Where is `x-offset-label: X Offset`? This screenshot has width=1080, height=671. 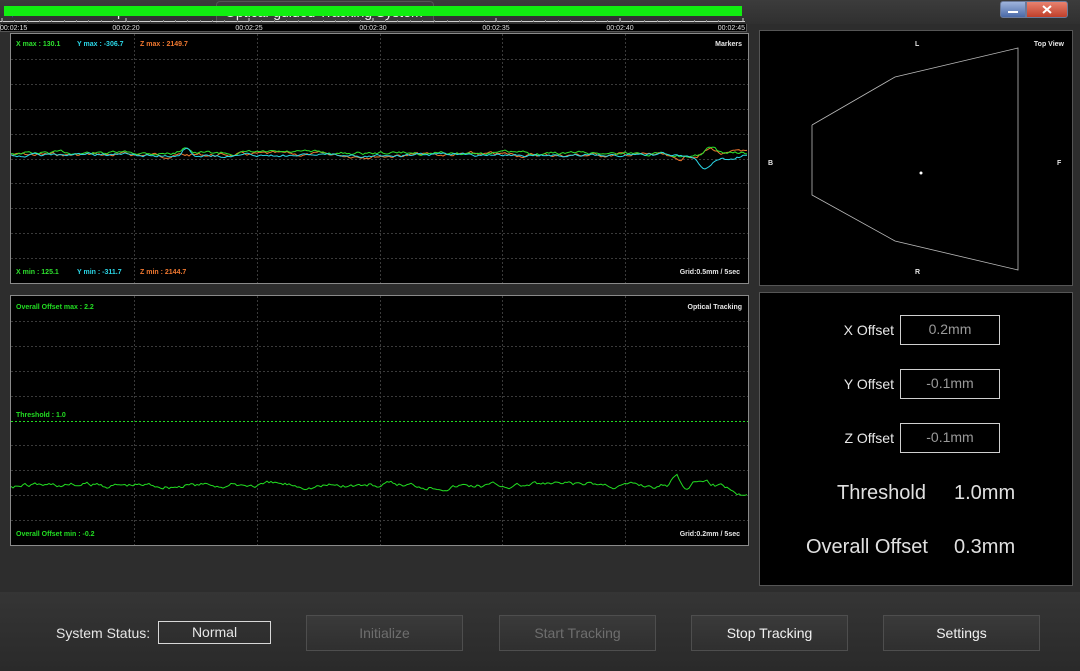 x-offset-label: X Offset is located at coordinates (868, 330).